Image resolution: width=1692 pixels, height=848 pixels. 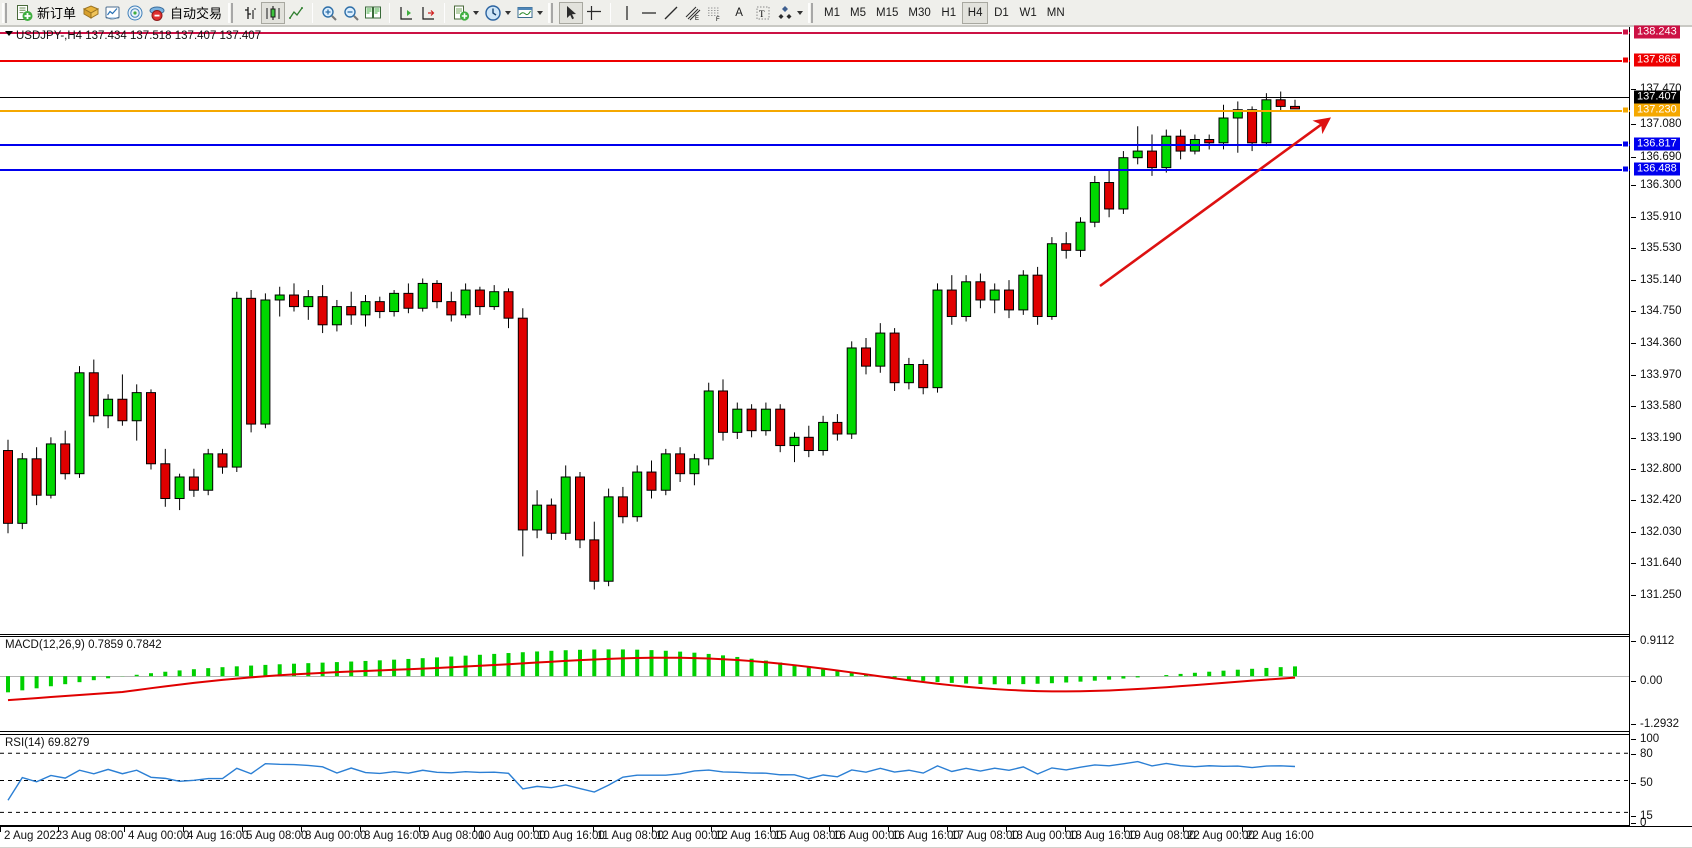 What do you see at coordinates (1657, 169) in the screenshot?
I see `price-level-label: 136.488` at bounding box center [1657, 169].